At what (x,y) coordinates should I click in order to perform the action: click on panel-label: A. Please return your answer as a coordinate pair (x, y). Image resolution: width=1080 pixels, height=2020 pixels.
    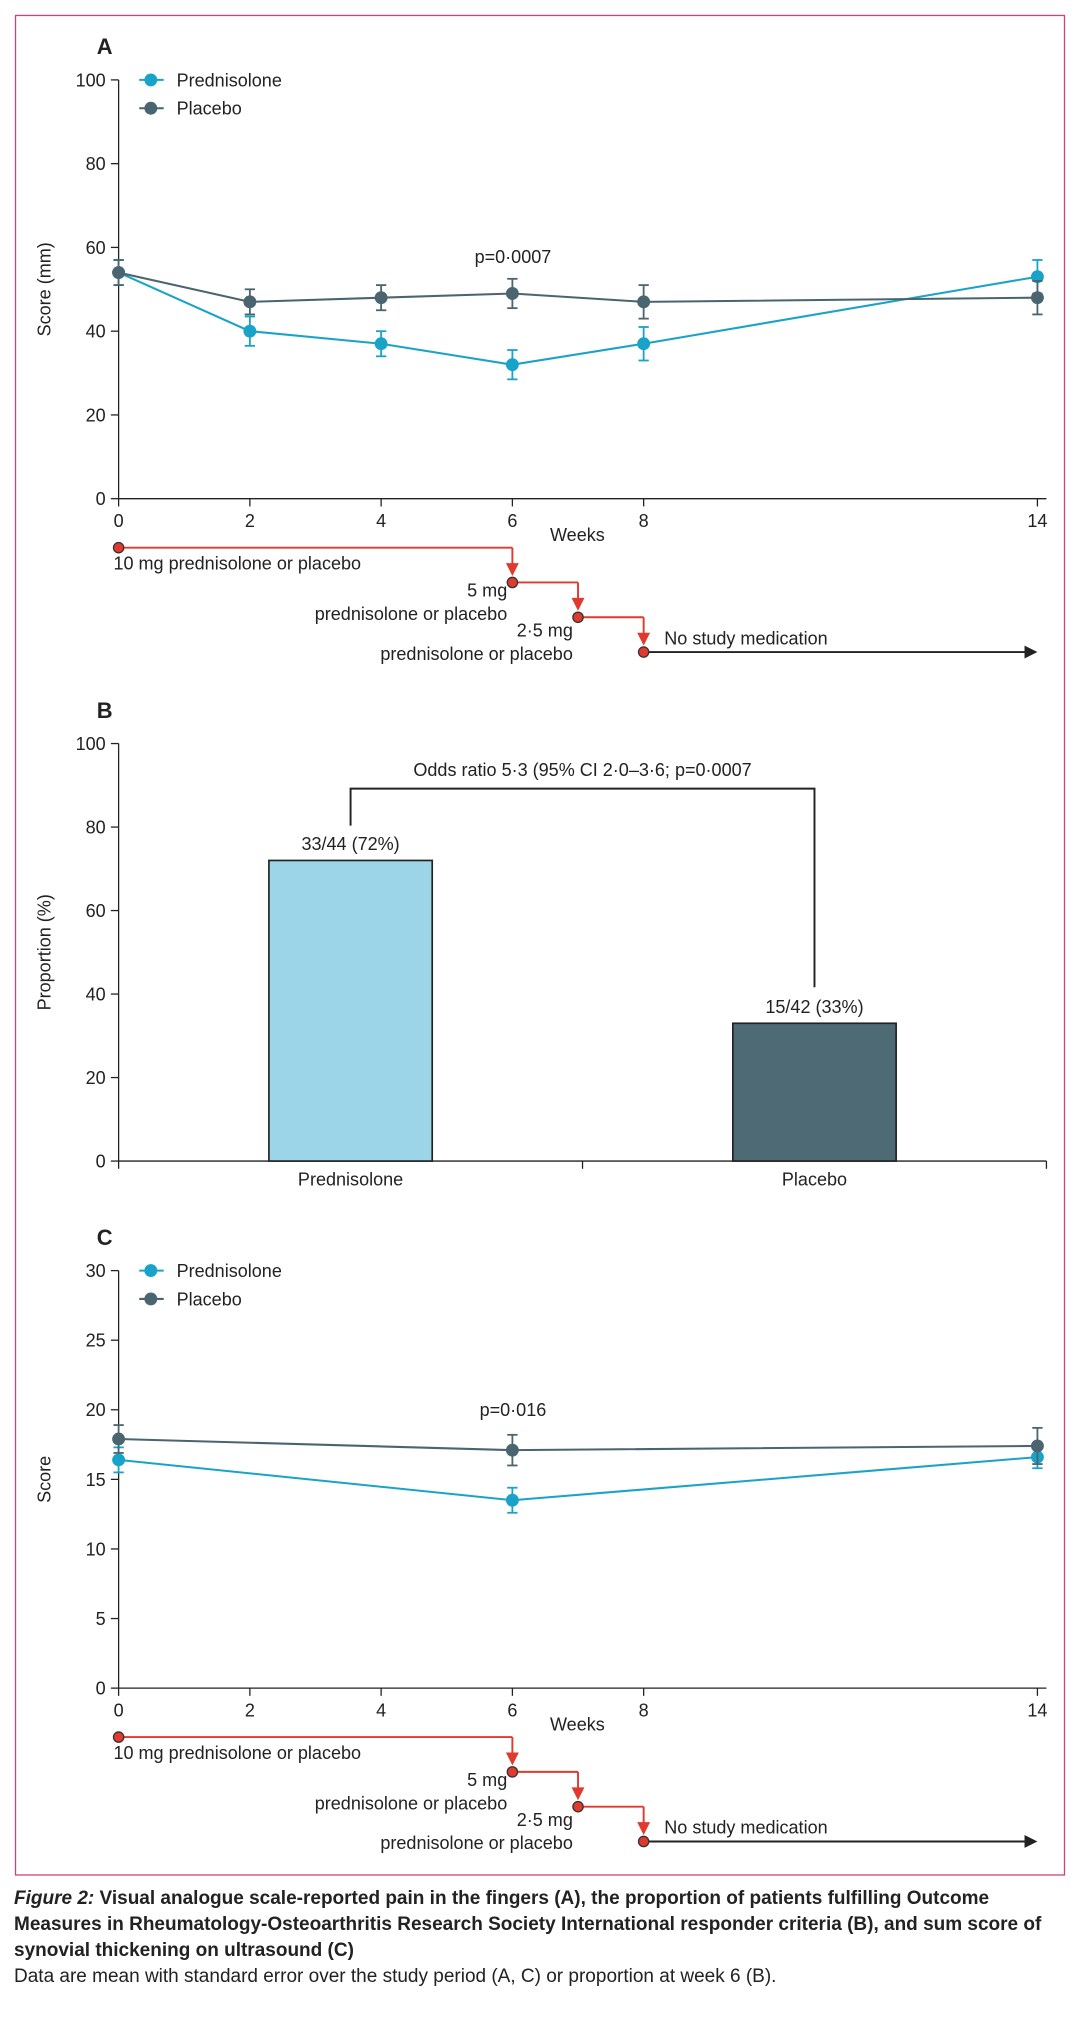
    Looking at the image, I should click on (105, 46).